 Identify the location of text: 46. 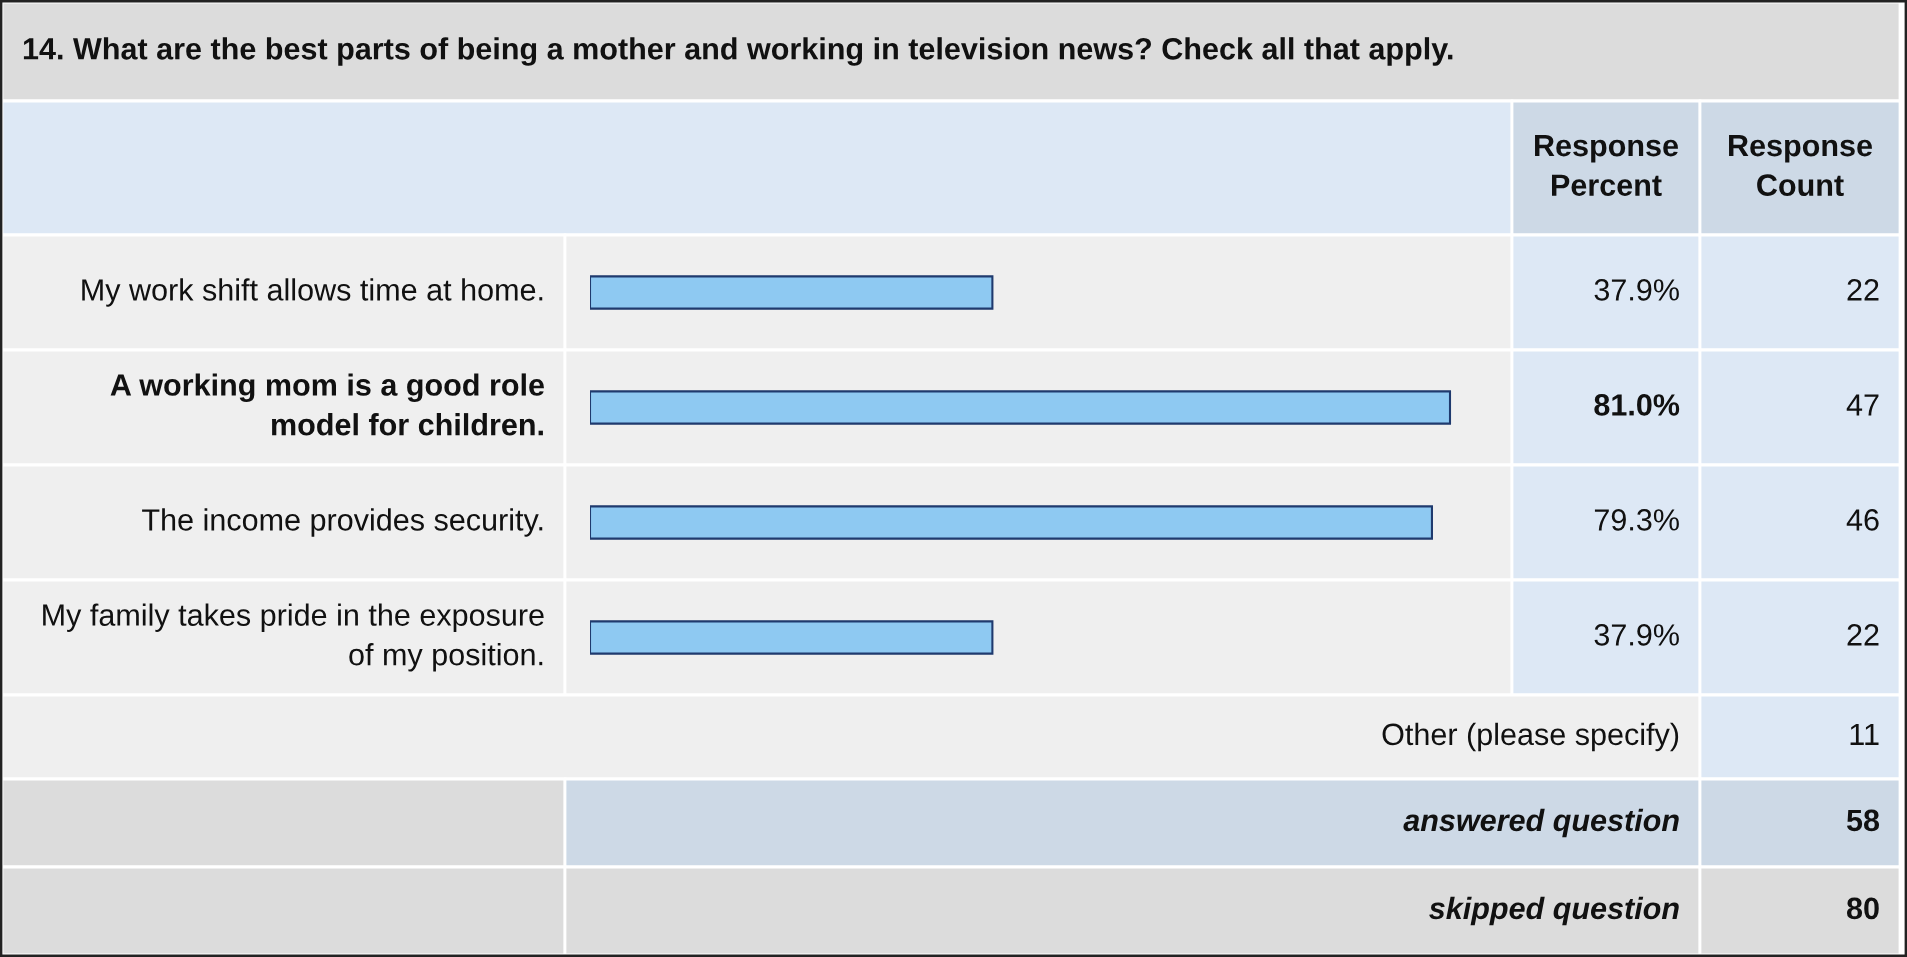
(1862, 520).